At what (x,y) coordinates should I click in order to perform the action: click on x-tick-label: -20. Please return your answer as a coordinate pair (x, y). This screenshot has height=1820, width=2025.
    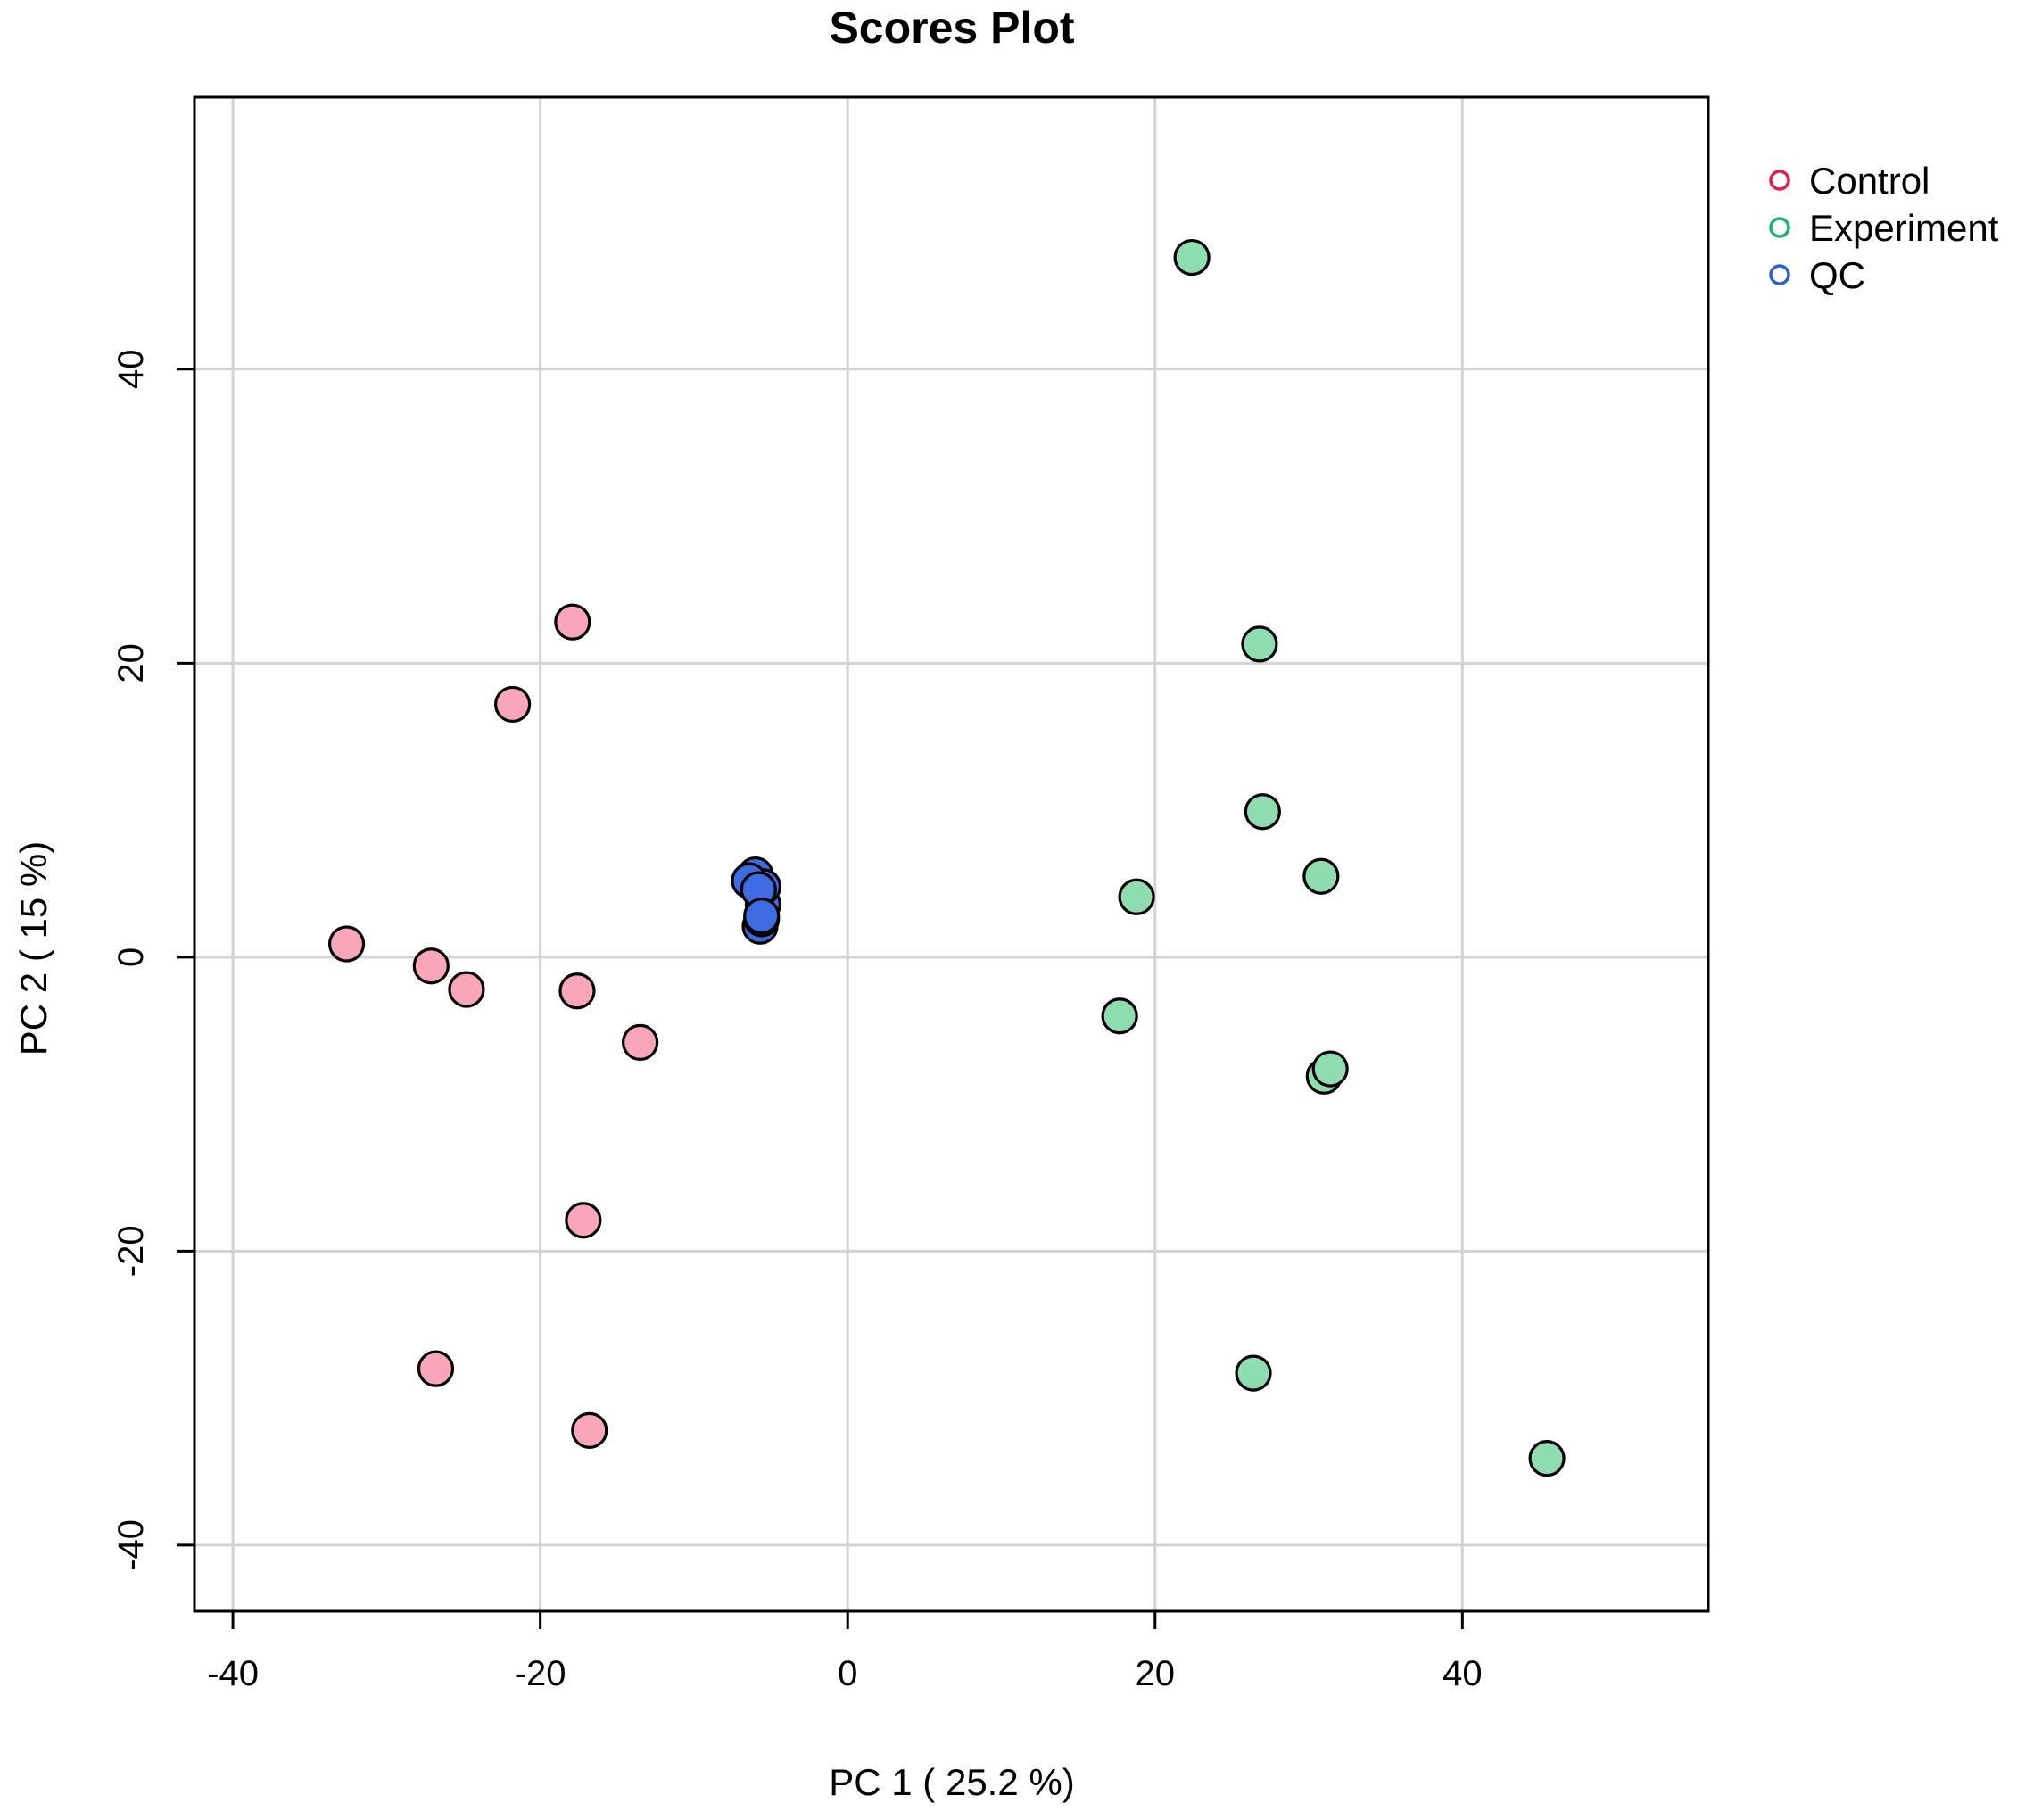
    Looking at the image, I should click on (540, 1674).